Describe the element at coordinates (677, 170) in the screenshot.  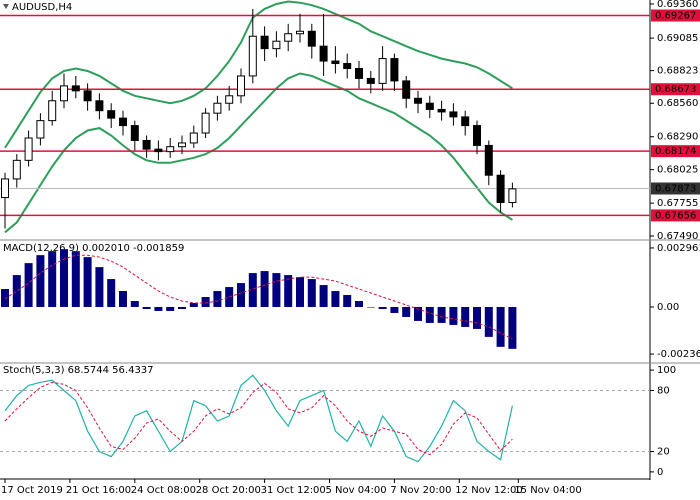
I see `y-tick-label: 0.68025` at that location.